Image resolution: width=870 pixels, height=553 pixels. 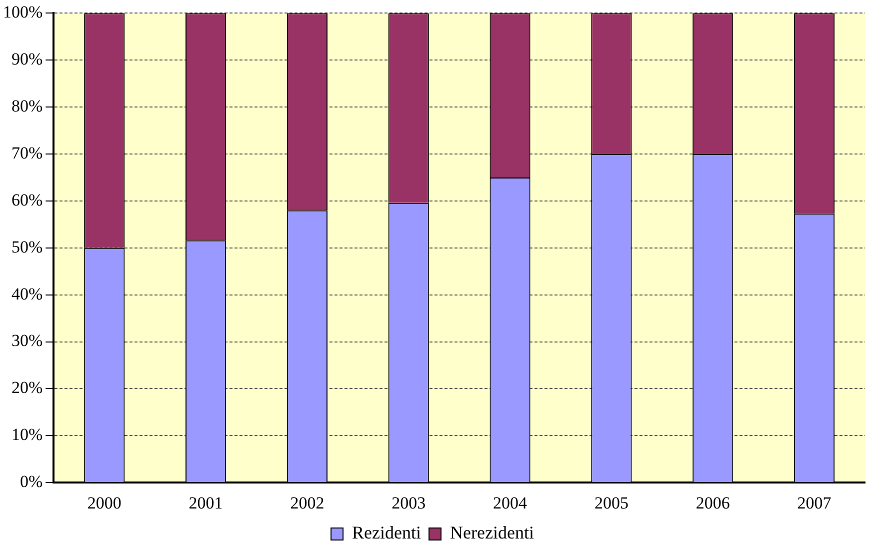 I want to click on y-tick-label: 0%, so click(x=31, y=482).